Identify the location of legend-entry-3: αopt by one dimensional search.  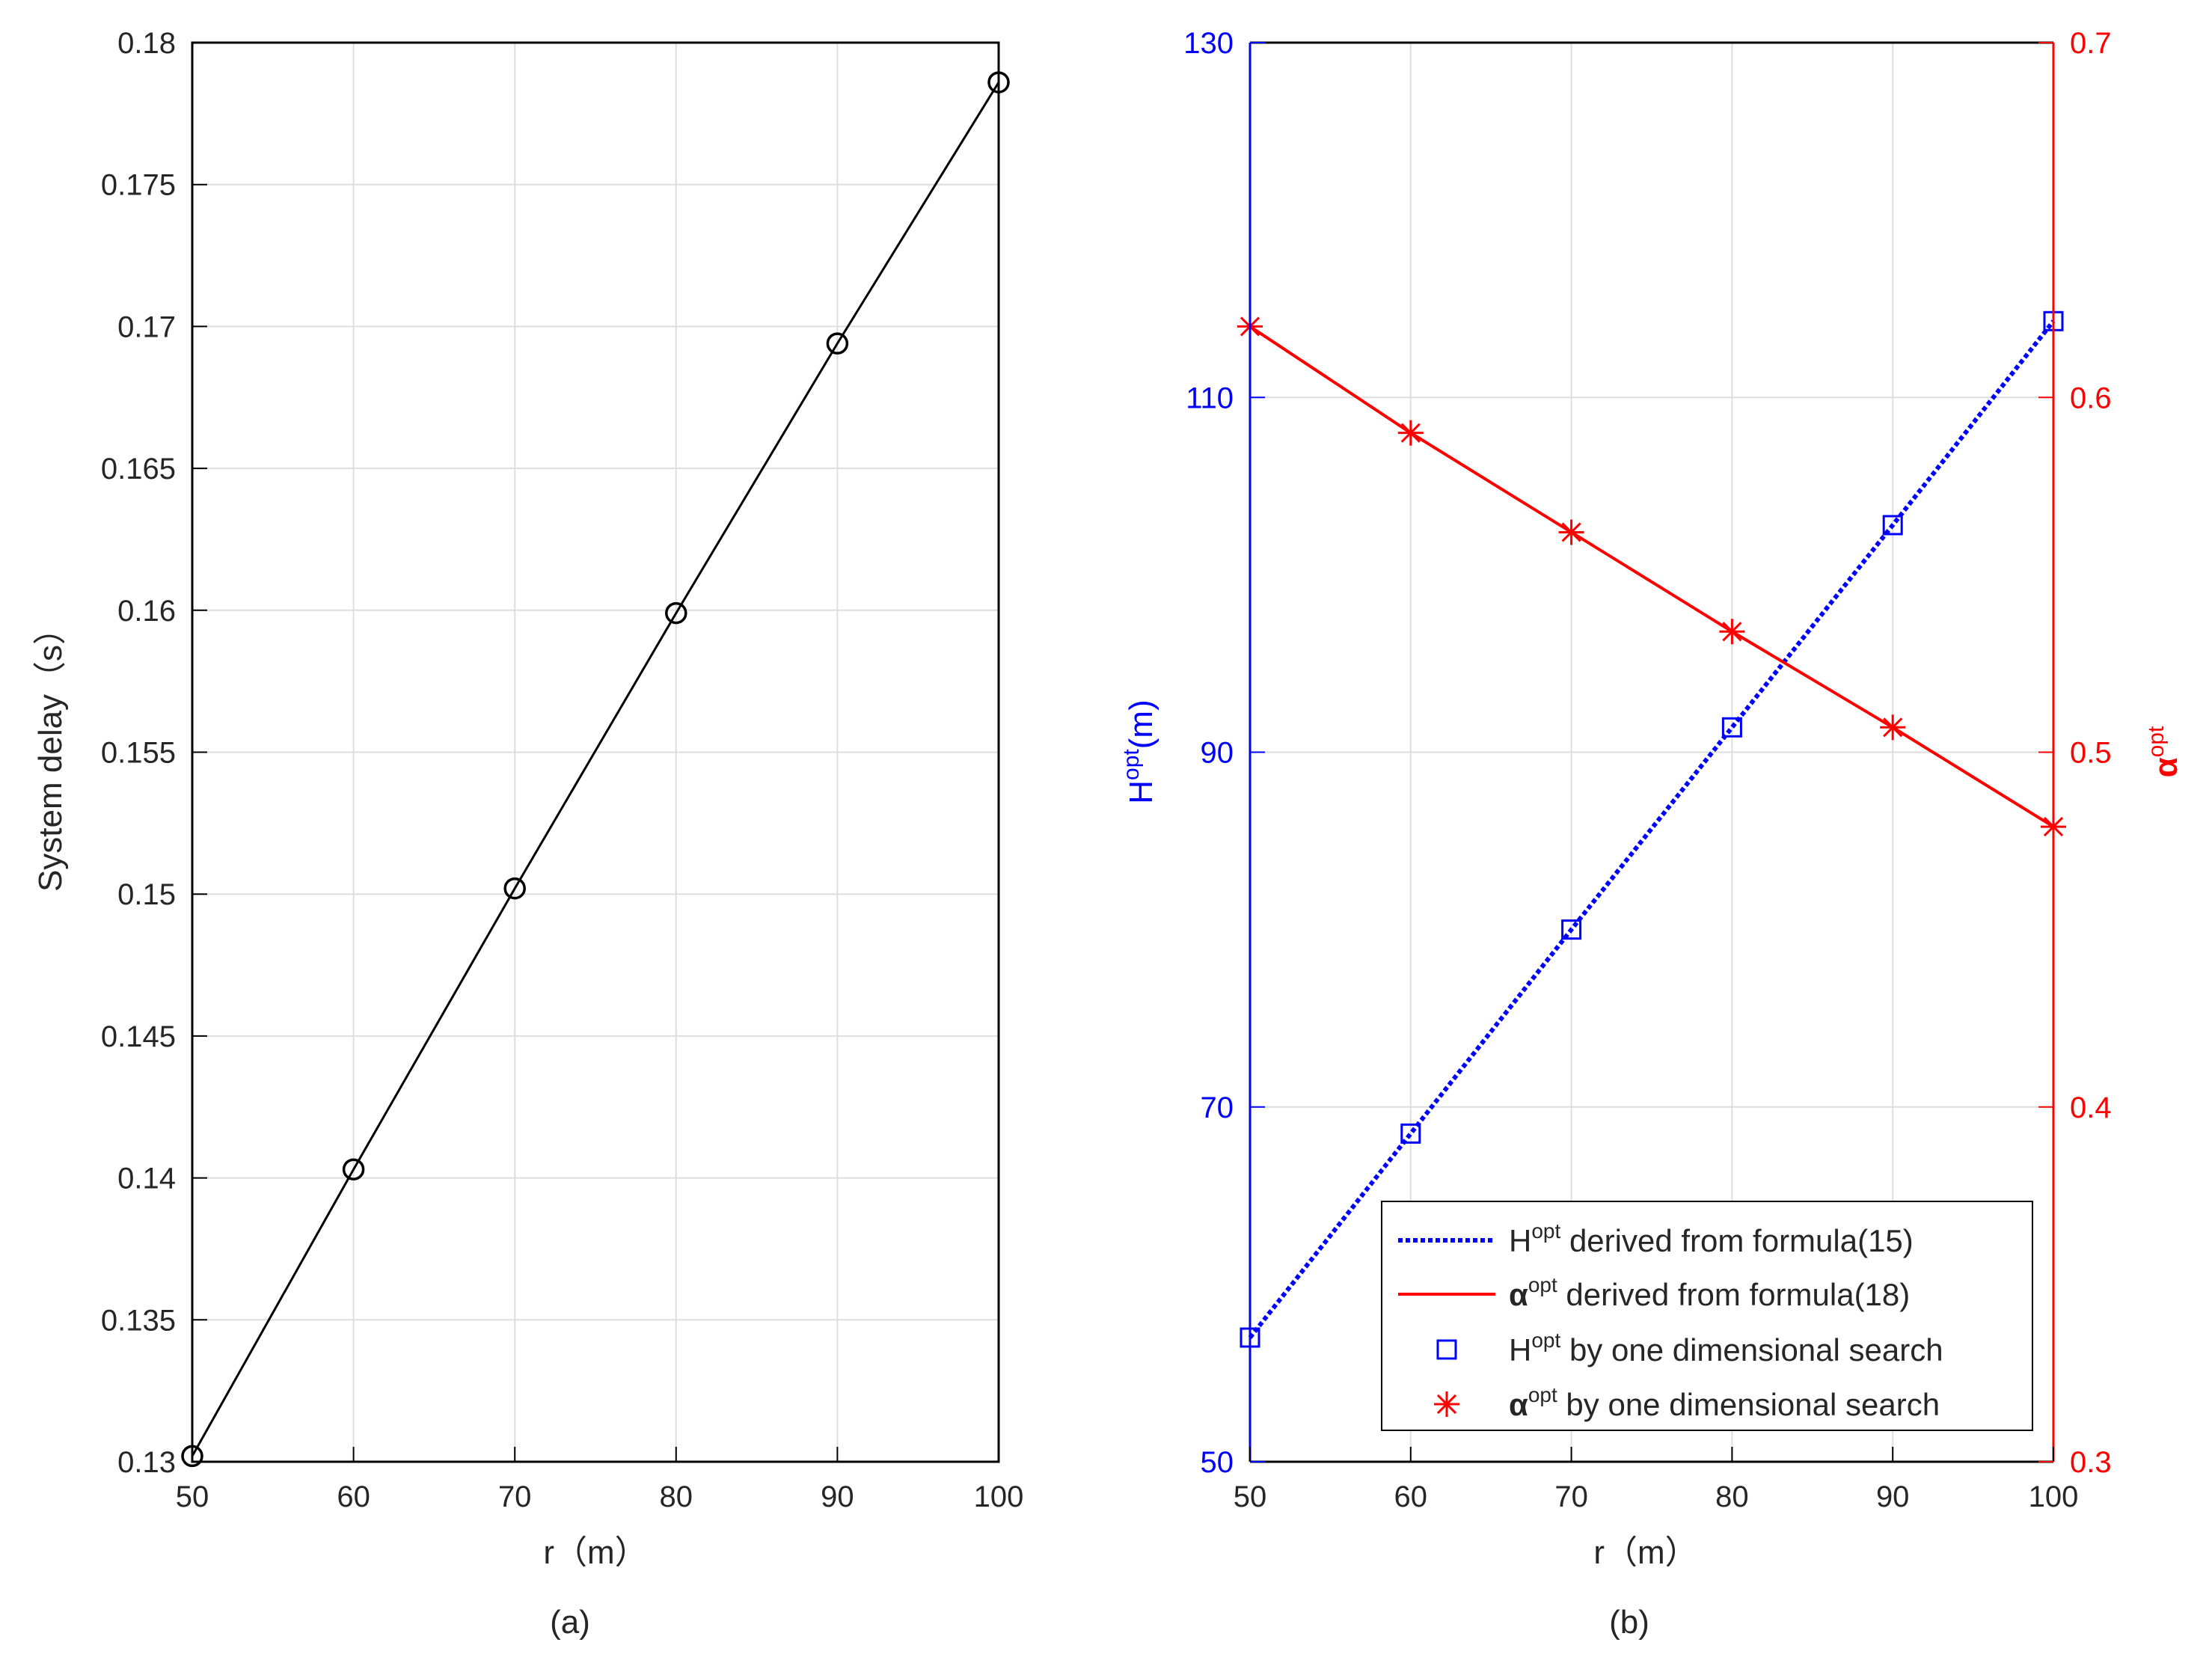
(1724, 1402).